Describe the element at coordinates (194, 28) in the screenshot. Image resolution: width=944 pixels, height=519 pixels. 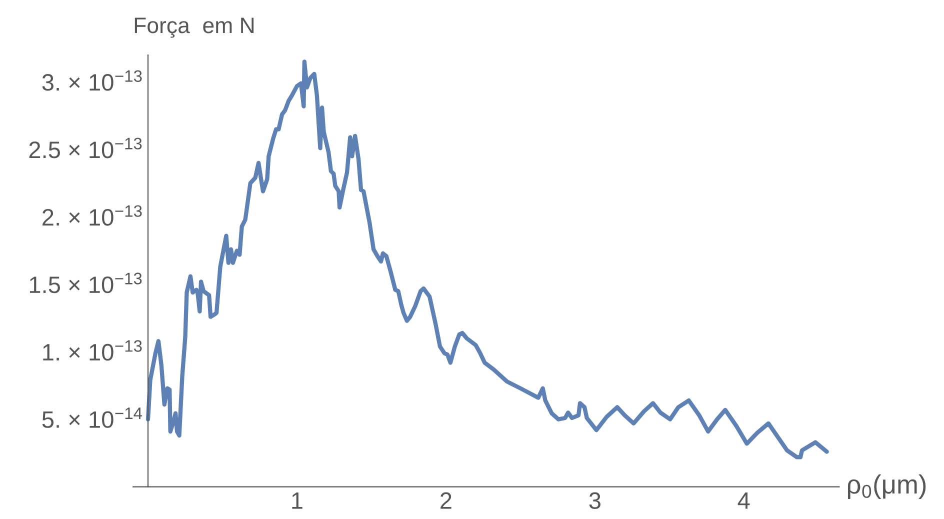
I see `y-axis-title: Força em N` at that location.